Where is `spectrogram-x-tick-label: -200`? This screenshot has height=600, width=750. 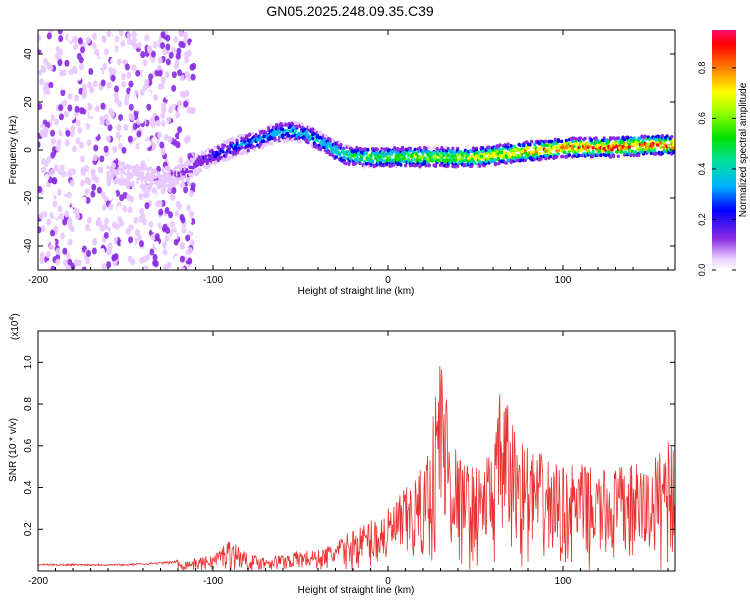
spectrogram-x-tick-label: -200 is located at coordinates (38, 280).